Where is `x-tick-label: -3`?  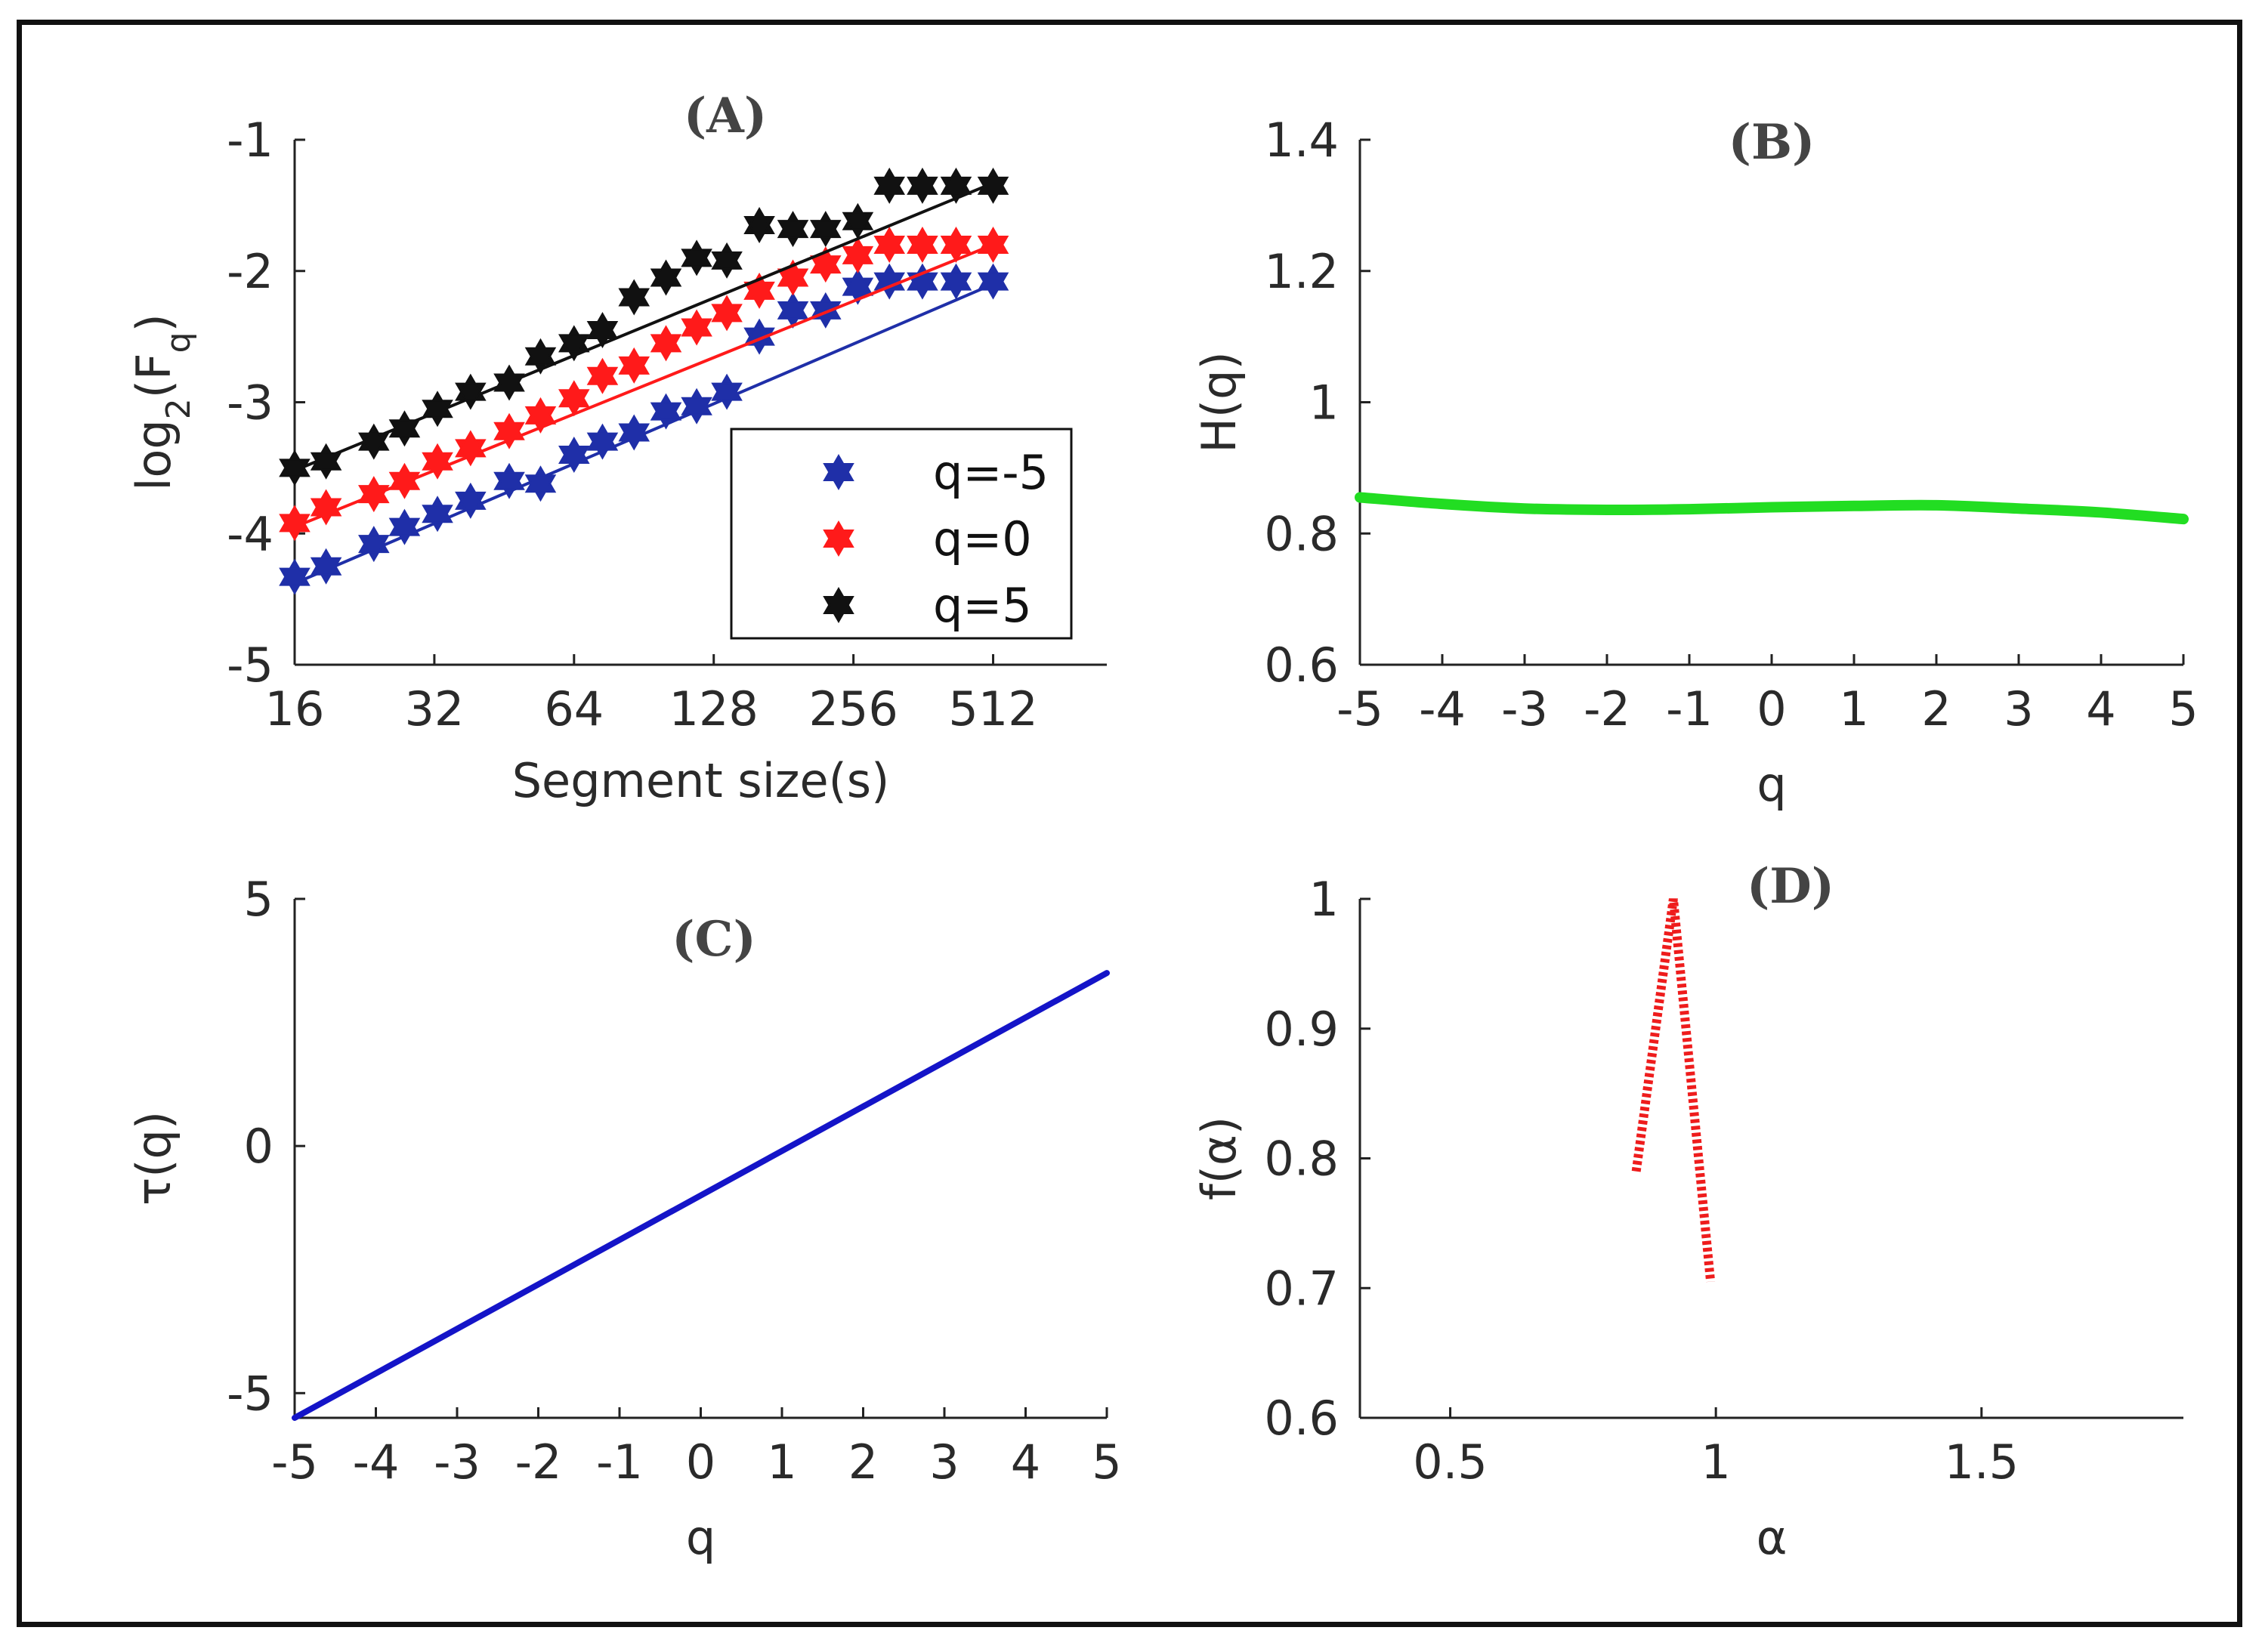 x-tick-label: -3 is located at coordinates (1524, 708).